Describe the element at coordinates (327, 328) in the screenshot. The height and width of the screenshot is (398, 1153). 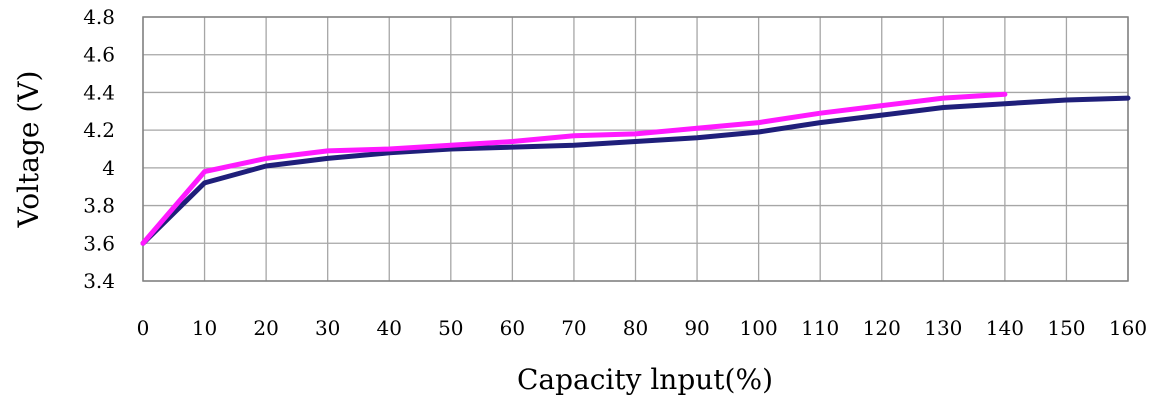
I see `x-tick-label: 30` at that location.